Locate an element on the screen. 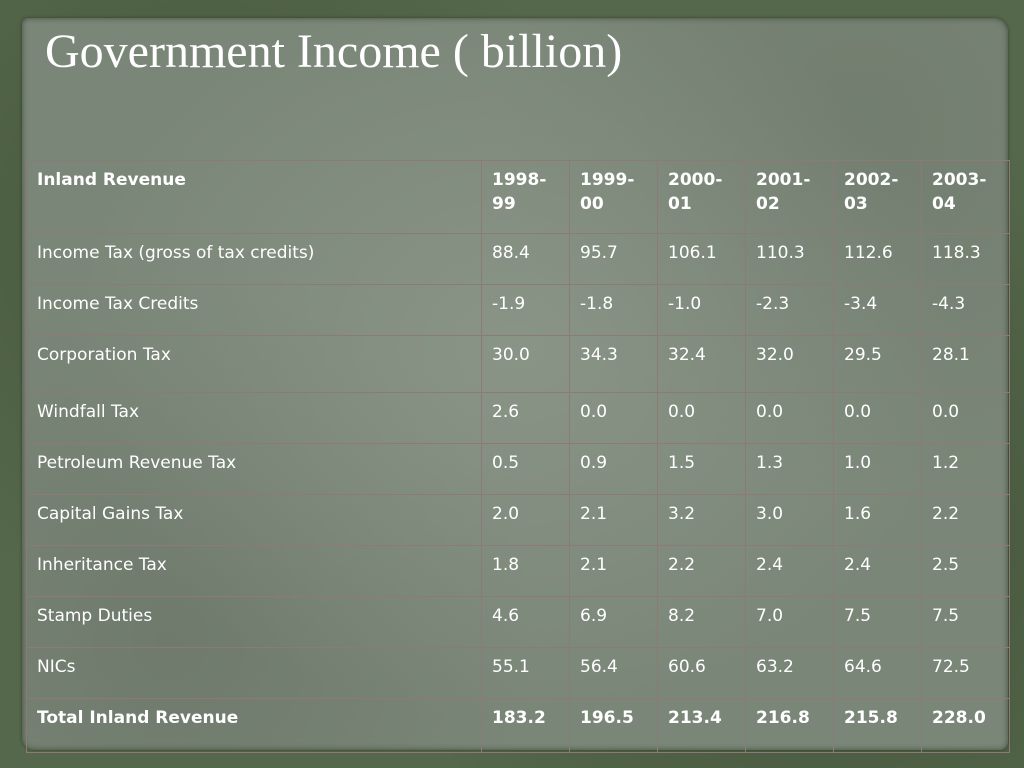 The image size is (1024, 768). header-year-line2: 04 is located at coordinates (944, 204).